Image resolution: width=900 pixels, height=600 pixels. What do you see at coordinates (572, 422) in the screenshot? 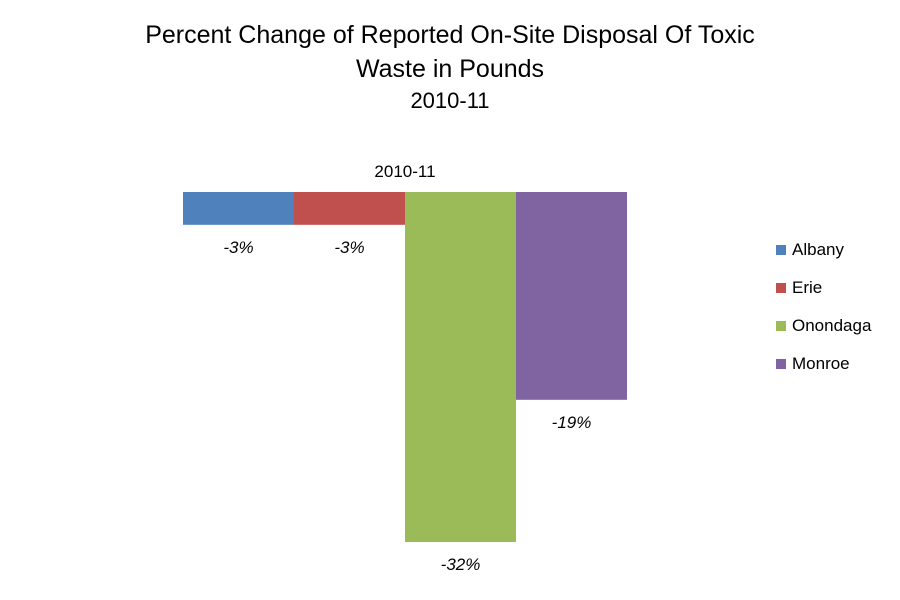
I see `data-label-monroe: -19%` at bounding box center [572, 422].